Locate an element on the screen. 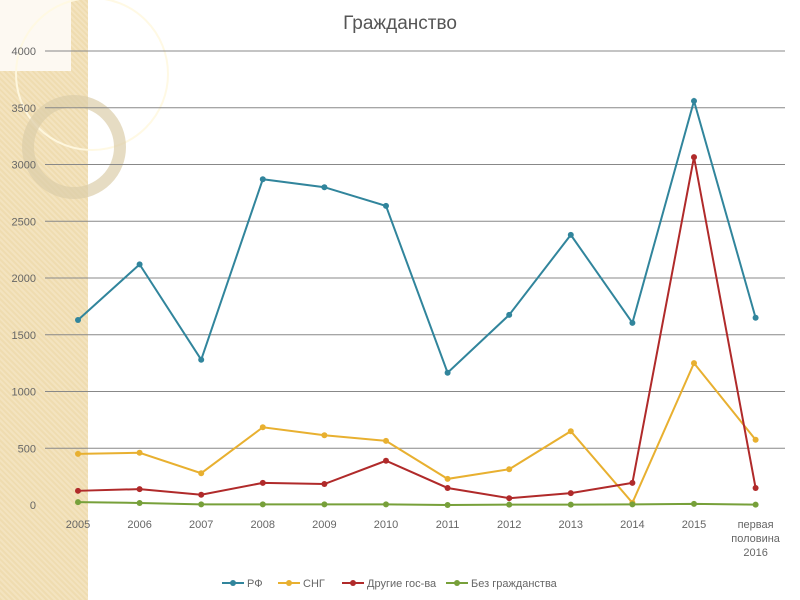  x-tick-label: 2012 is located at coordinates (509, 525).